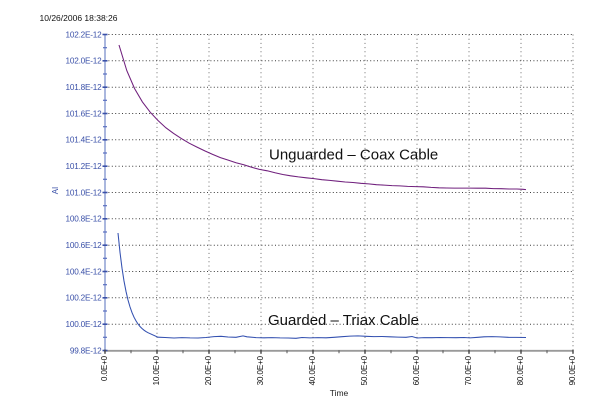 The height and width of the screenshot is (412, 616). What do you see at coordinates (84, 192) in the screenshot?
I see `svg-text: 101.0E-12` at bounding box center [84, 192].